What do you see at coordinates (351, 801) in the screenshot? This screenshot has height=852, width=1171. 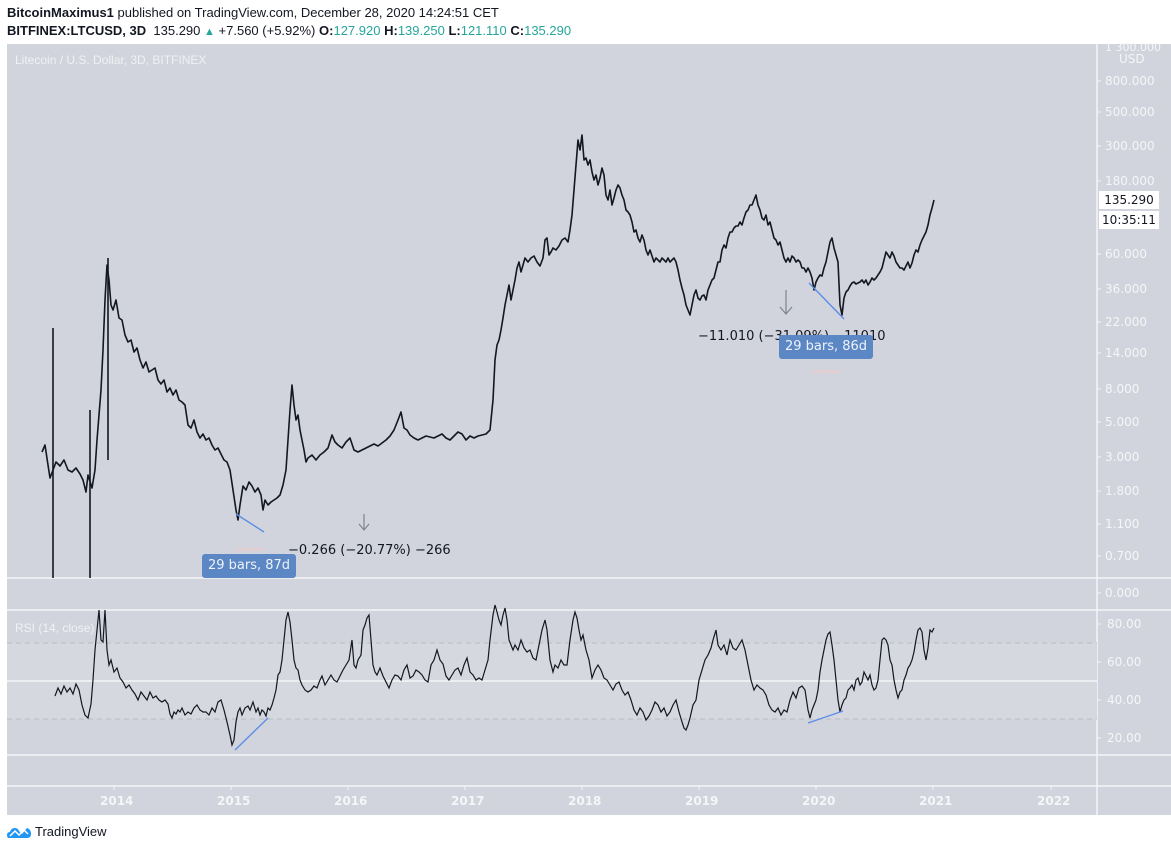 I see `year-label: 2016` at bounding box center [351, 801].